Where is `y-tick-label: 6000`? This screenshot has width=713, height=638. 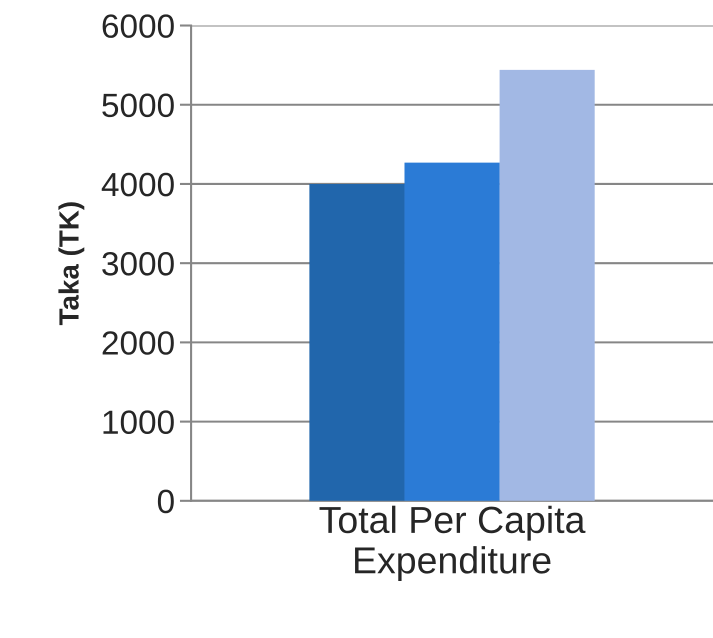 y-tick-label: 6000 is located at coordinates (138, 26).